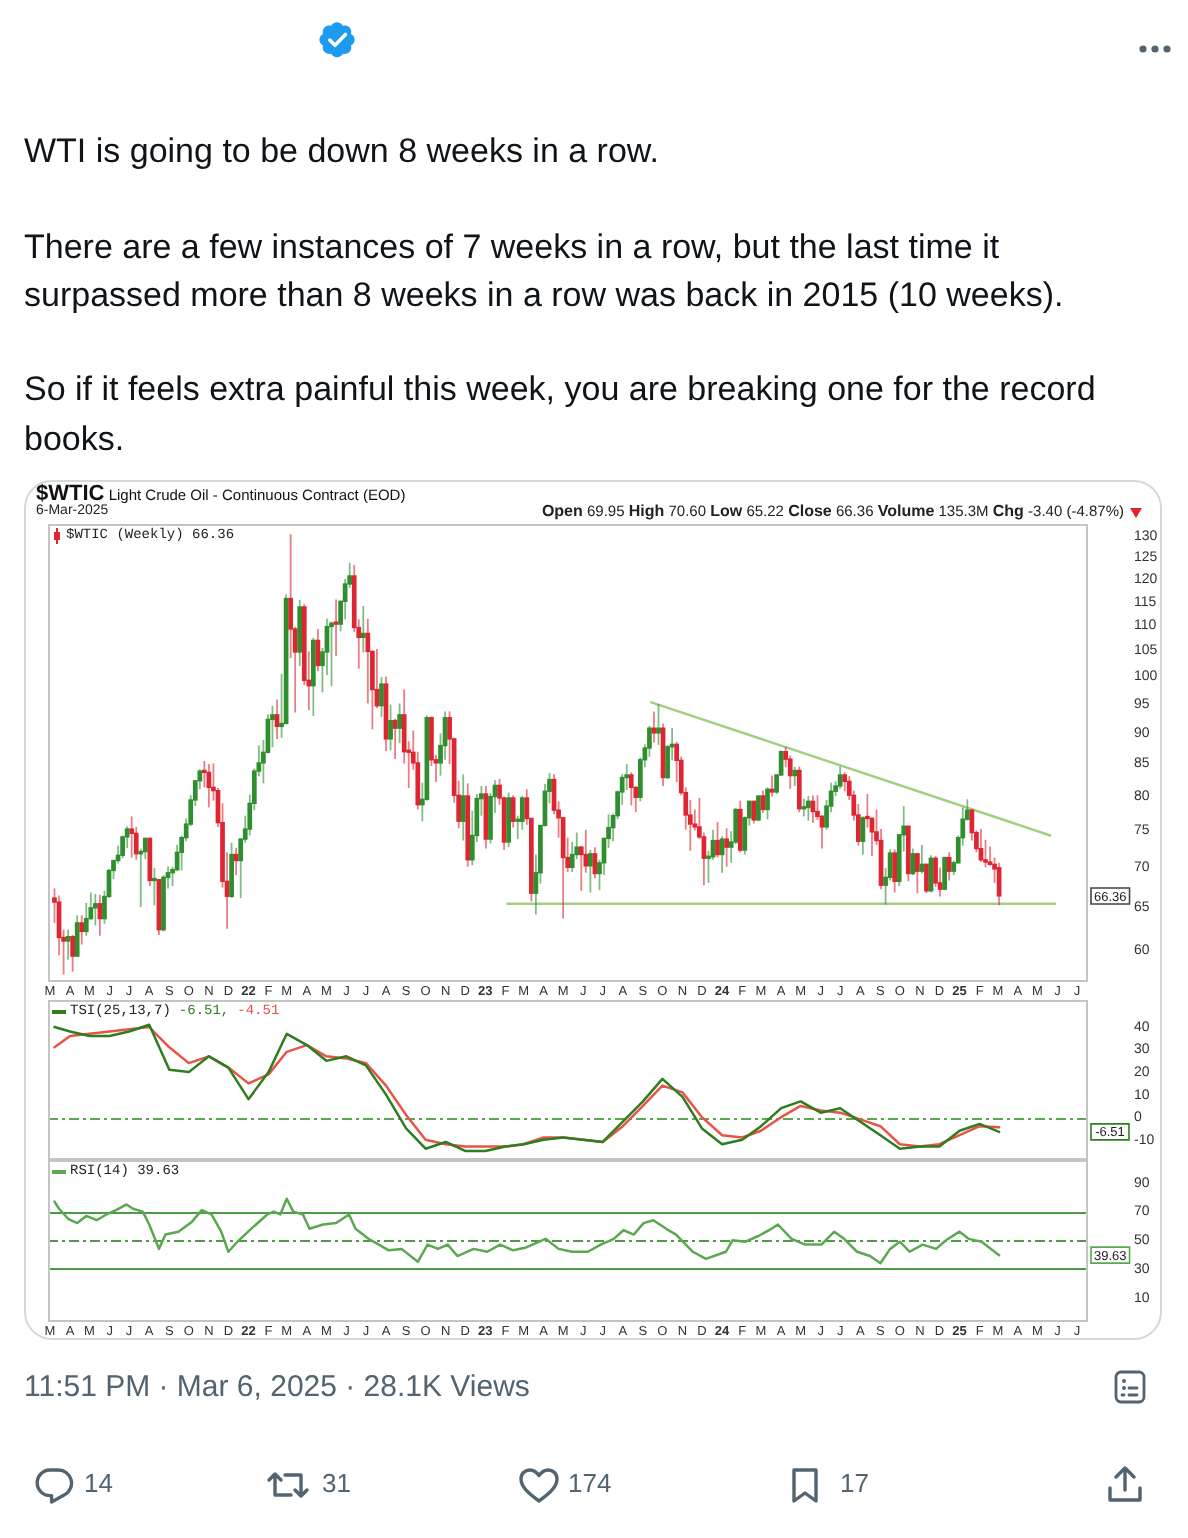 The image size is (1188, 1538). I want to click on text: 17, so click(854, 1484).